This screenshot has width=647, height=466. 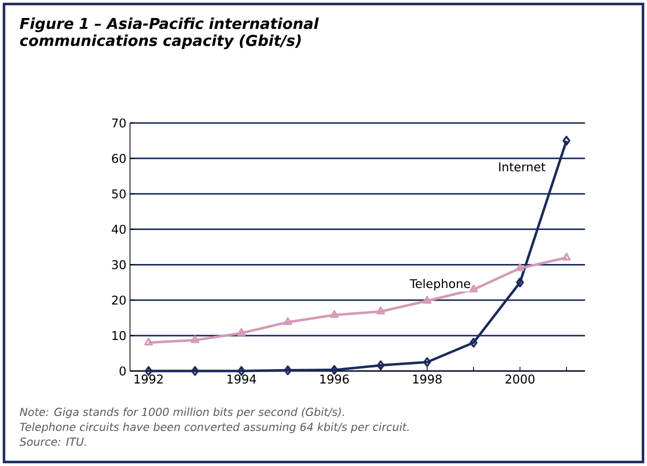 What do you see at coordinates (169, 34) in the screenshot?
I see `chart-title: Figure 1 – Asia-Pacific international communications capacity (Gbit/s)` at bounding box center [169, 34].